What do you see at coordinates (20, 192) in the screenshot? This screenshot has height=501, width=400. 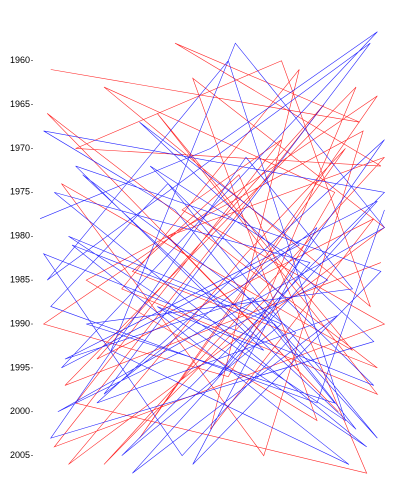 I see `y-tick-label: 1975` at bounding box center [20, 192].